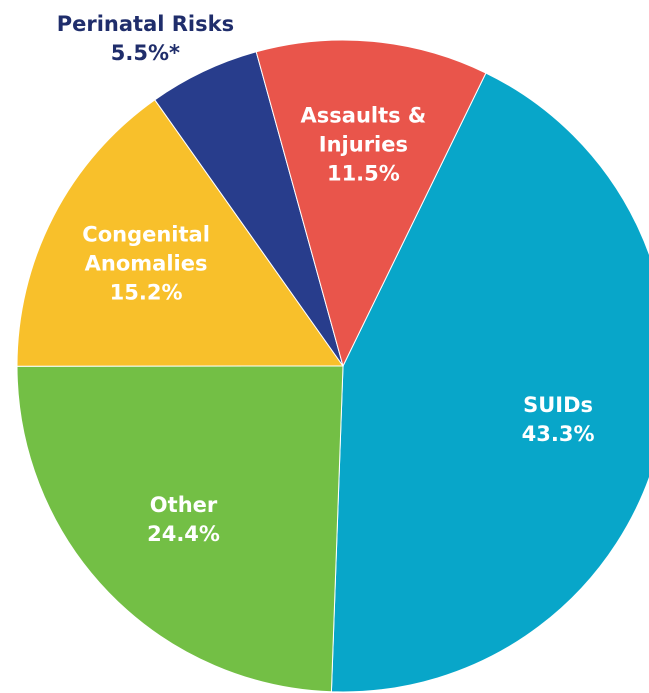 The image size is (649, 693). What do you see at coordinates (145, 53) in the screenshot?
I see `slice-value: 5.5%*` at bounding box center [145, 53].